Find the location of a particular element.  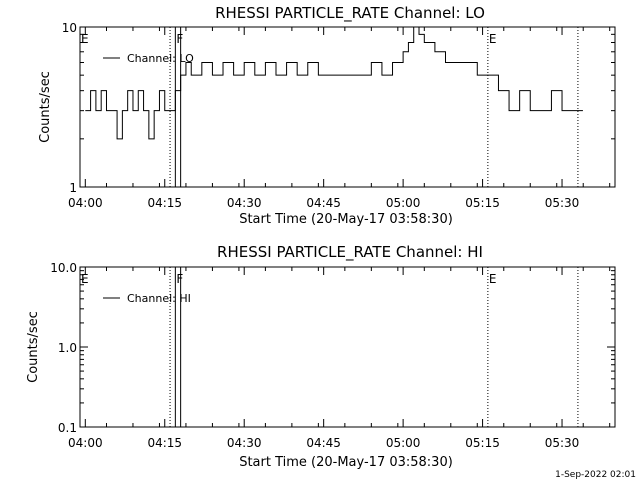

x-tick-label-lo-2: 04:30 is located at coordinates (244, 203).